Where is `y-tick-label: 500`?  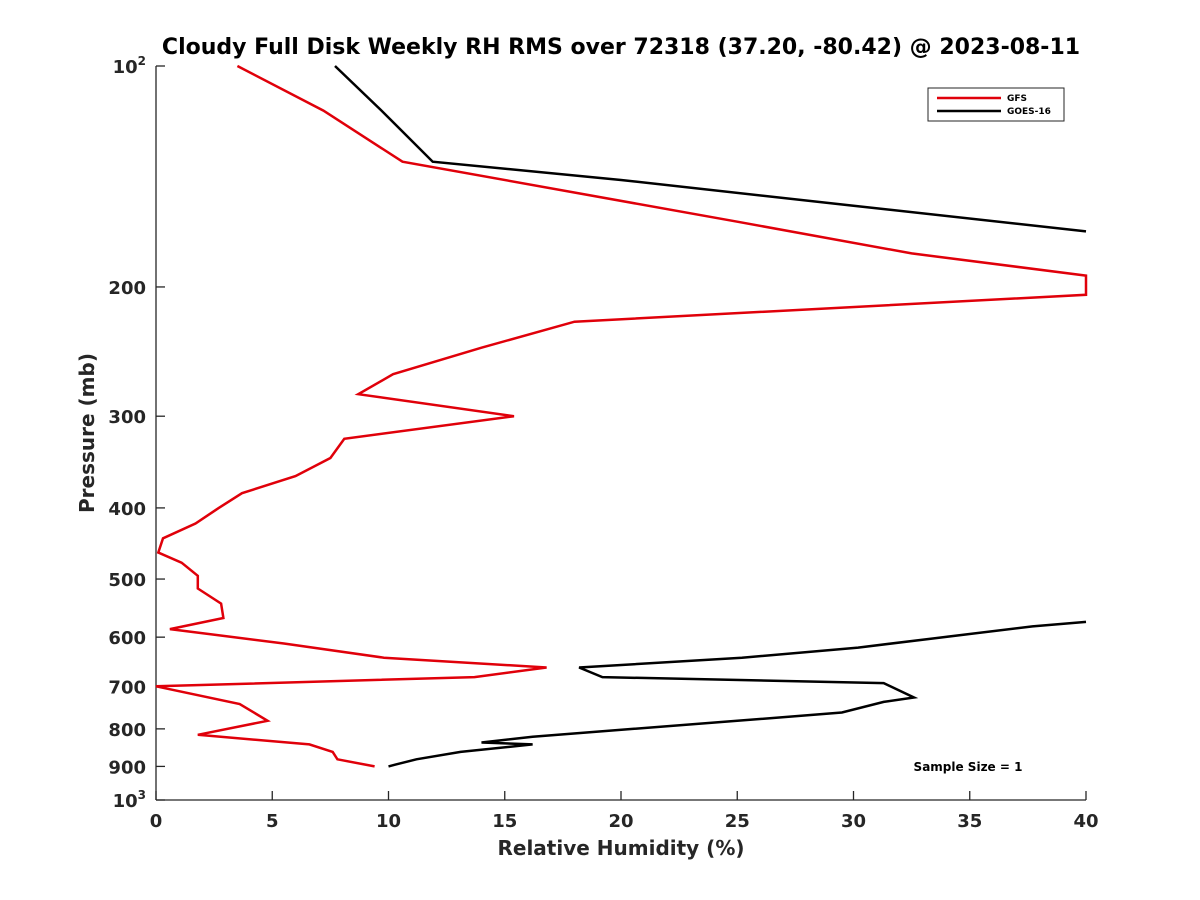 y-tick-label: 500 is located at coordinates (127, 580).